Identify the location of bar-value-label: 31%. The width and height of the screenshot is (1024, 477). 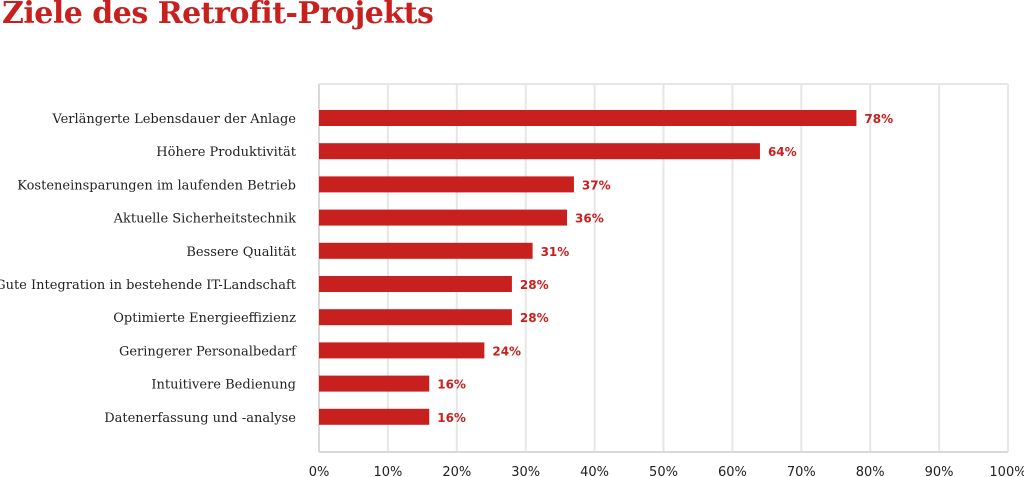
(555, 252).